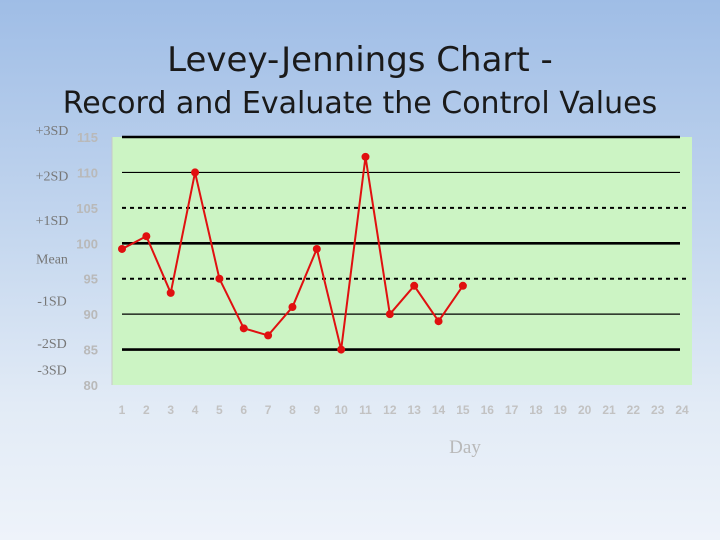 This screenshot has width=720, height=540. I want to click on y-tick-label: 110, so click(87, 172).